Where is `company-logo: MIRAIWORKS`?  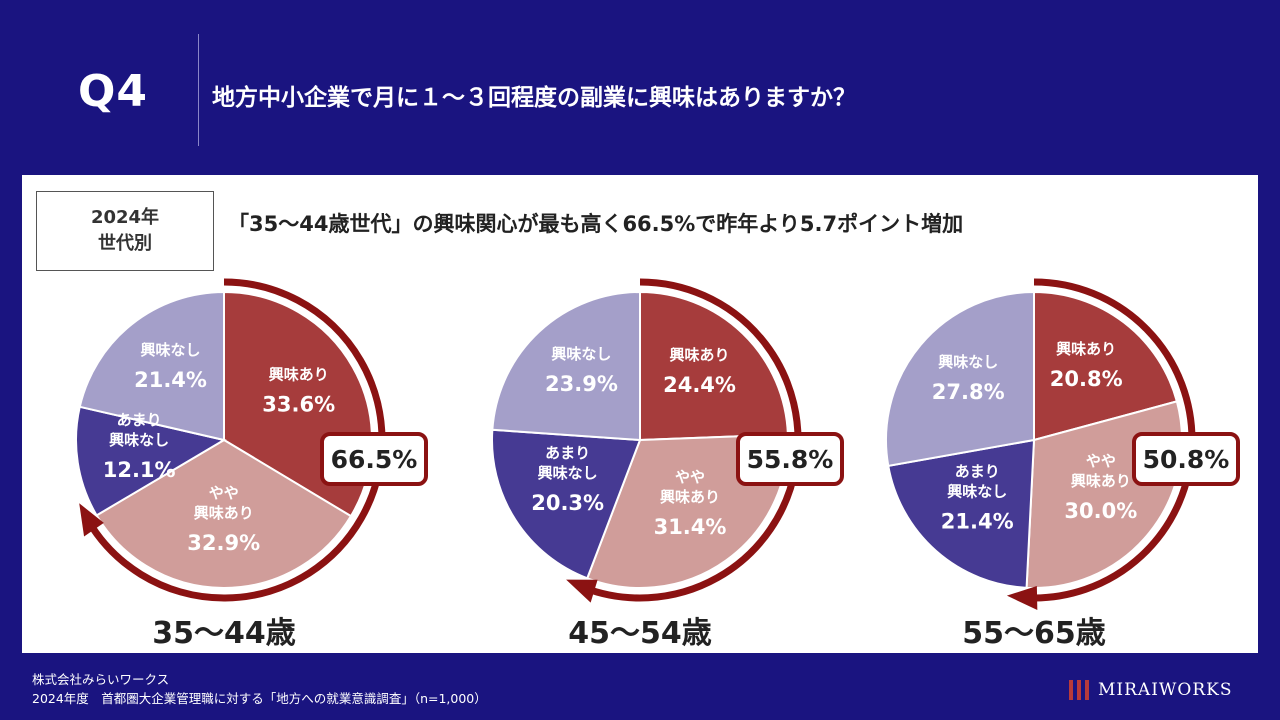
company-logo: MIRAIWORKS is located at coordinates (1150, 690).